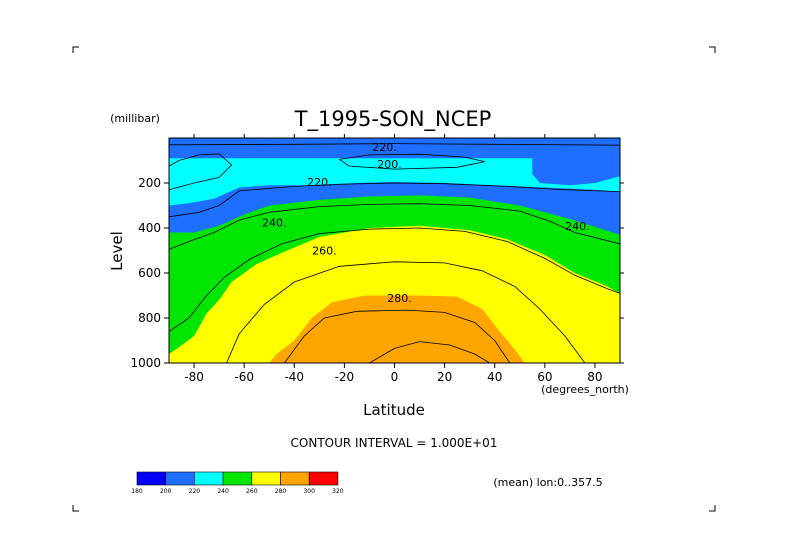 The width and height of the screenshot is (789, 558). I want to click on x-tick-label: -80, so click(194, 377).